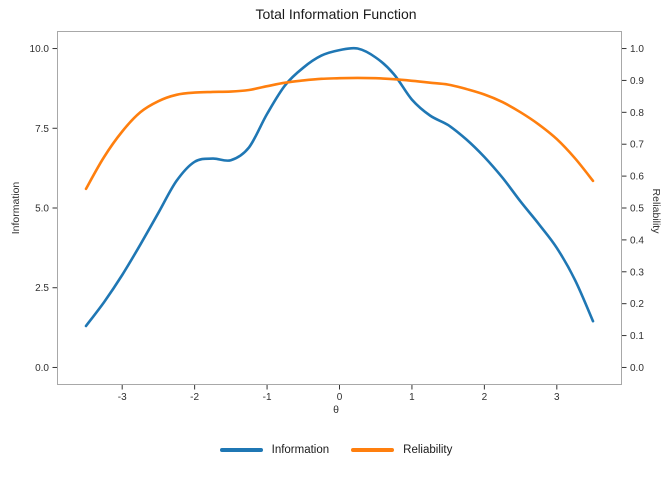  What do you see at coordinates (637, 368) in the screenshot?
I see `right-y-tick-label: 0.0` at bounding box center [637, 368].